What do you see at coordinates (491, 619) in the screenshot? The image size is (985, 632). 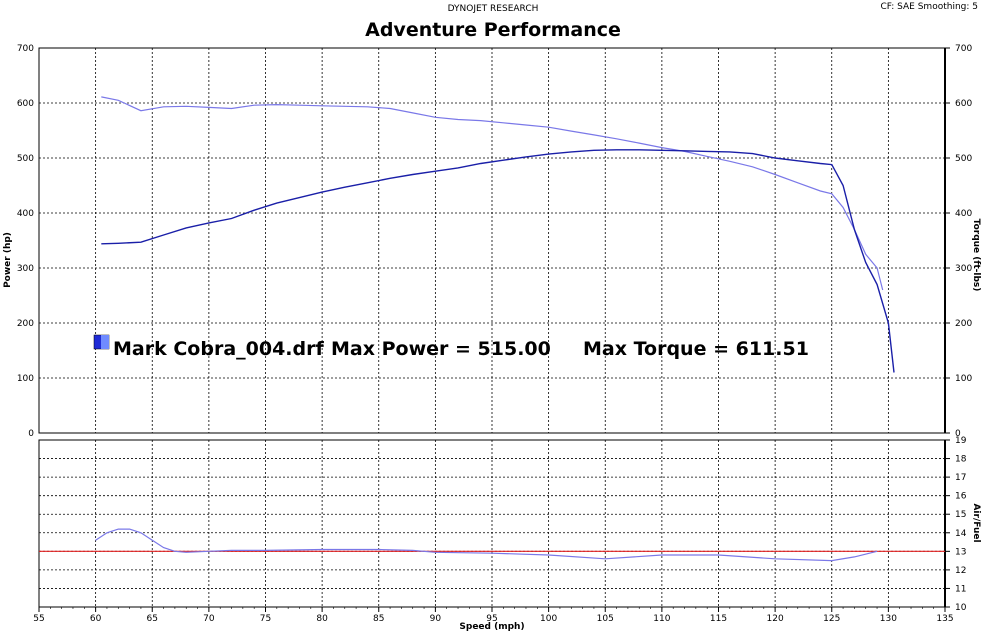 I see `x-tick-label: 95` at bounding box center [491, 619].